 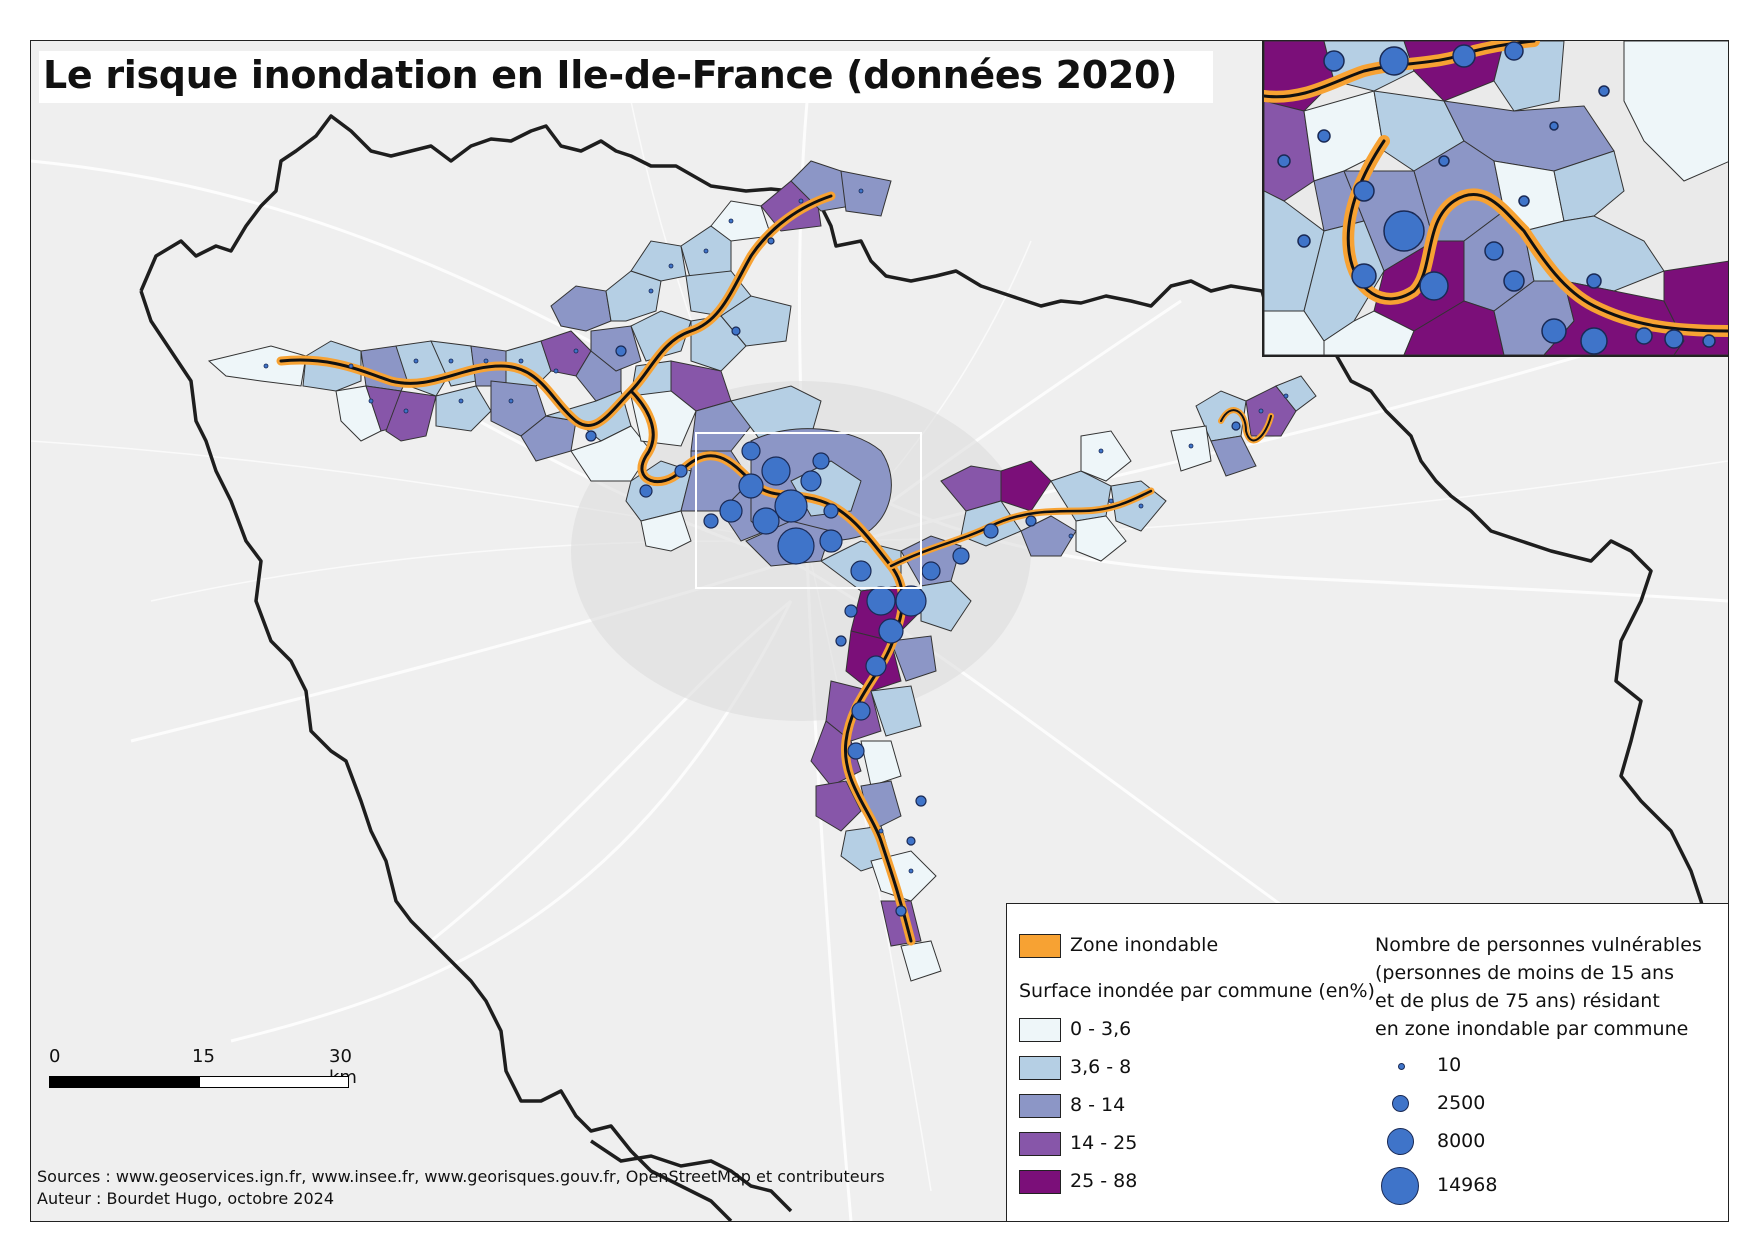 I want to click on scale-segment-white, so click(x=274, y=1082).